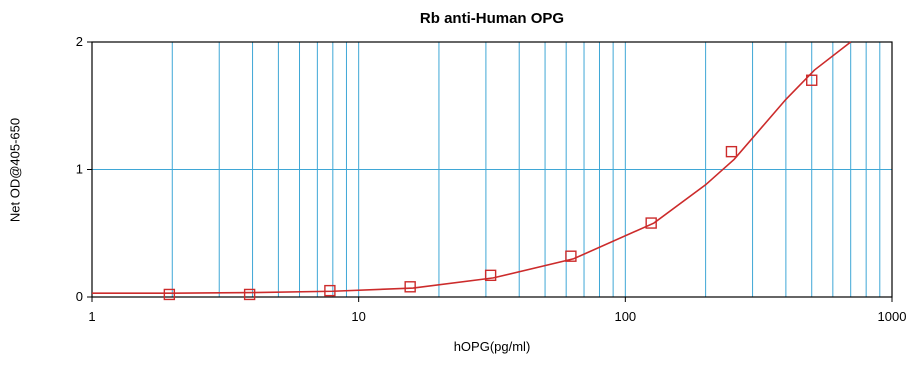 Image resolution: width=918 pixels, height=370 pixels. What do you see at coordinates (492, 18) in the screenshot?
I see `chart-title: Rb anti-Human OPG` at bounding box center [492, 18].